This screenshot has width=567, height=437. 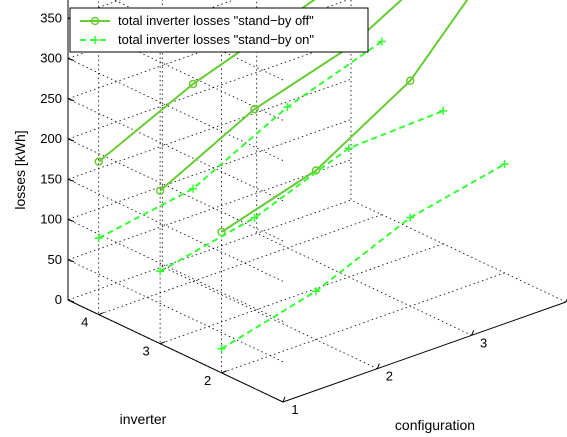 I want to click on legend-label: total inverter losses "stand−by on", so click(x=216, y=39).